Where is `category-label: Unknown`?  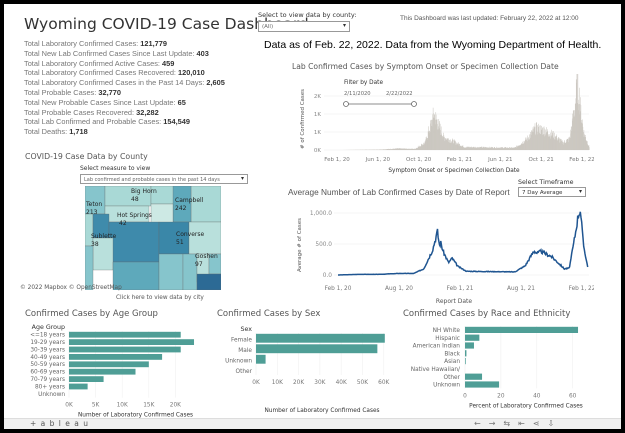
category-label: Unknown is located at coordinates (51, 395).